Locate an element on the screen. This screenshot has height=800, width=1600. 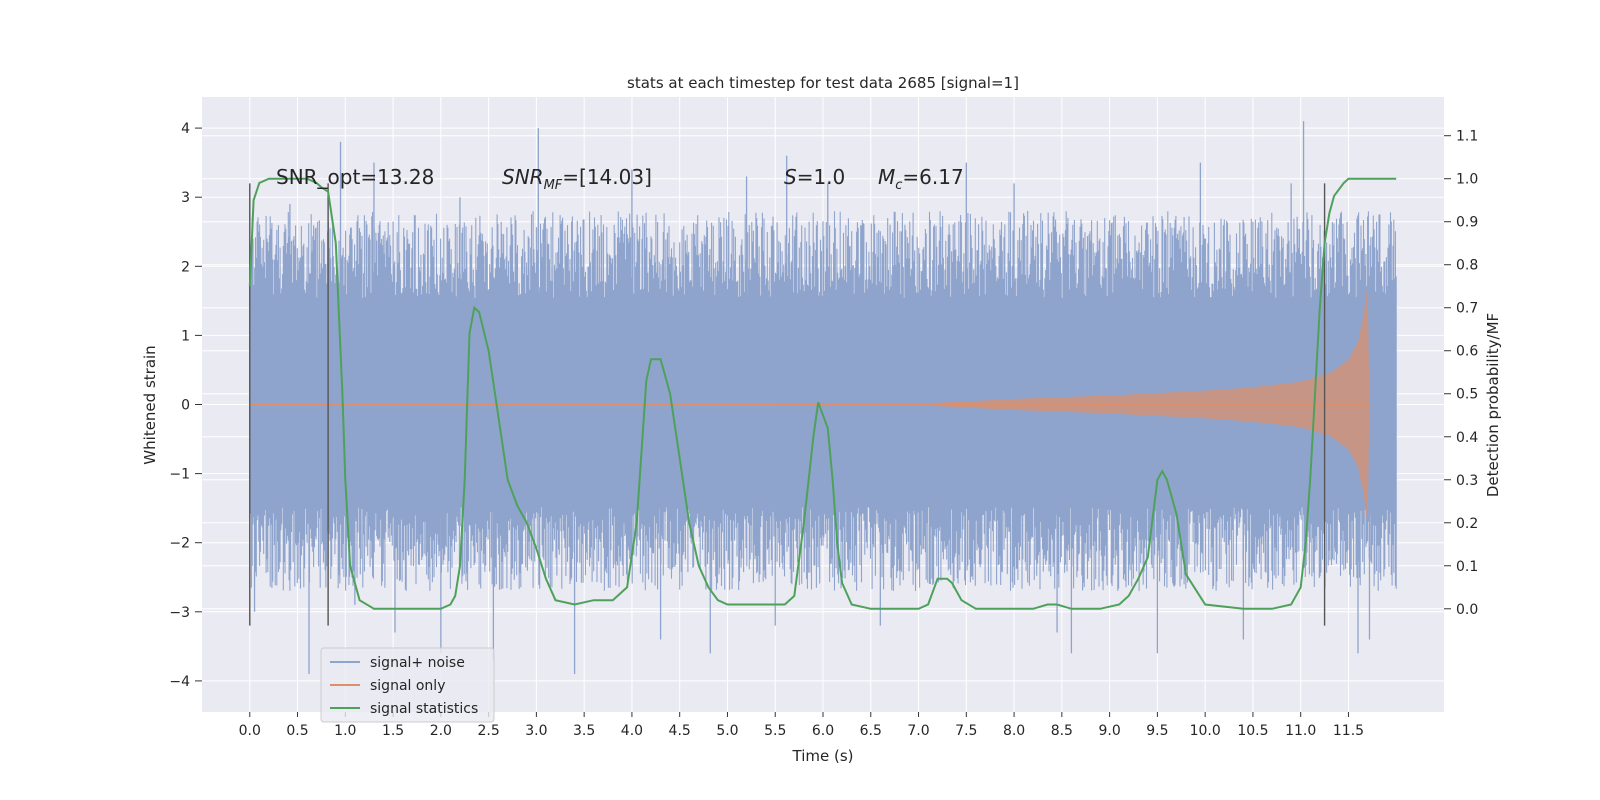
annotation-snr-mf: SNRMF=[14.03] is located at coordinates (577, 179).